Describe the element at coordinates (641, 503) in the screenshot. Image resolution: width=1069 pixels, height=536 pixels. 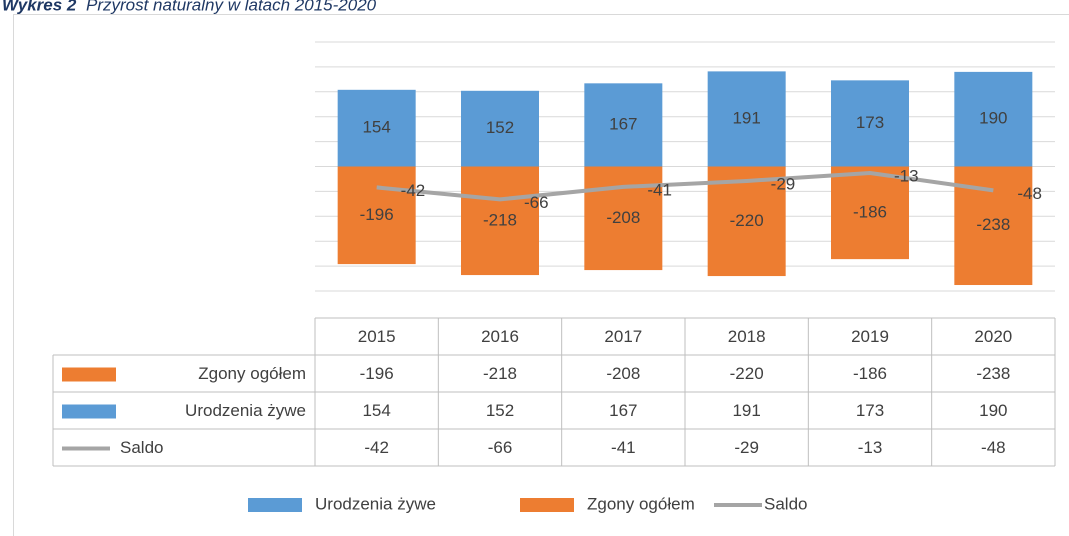
I see `legend-label: Zgony ogółem` at that location.